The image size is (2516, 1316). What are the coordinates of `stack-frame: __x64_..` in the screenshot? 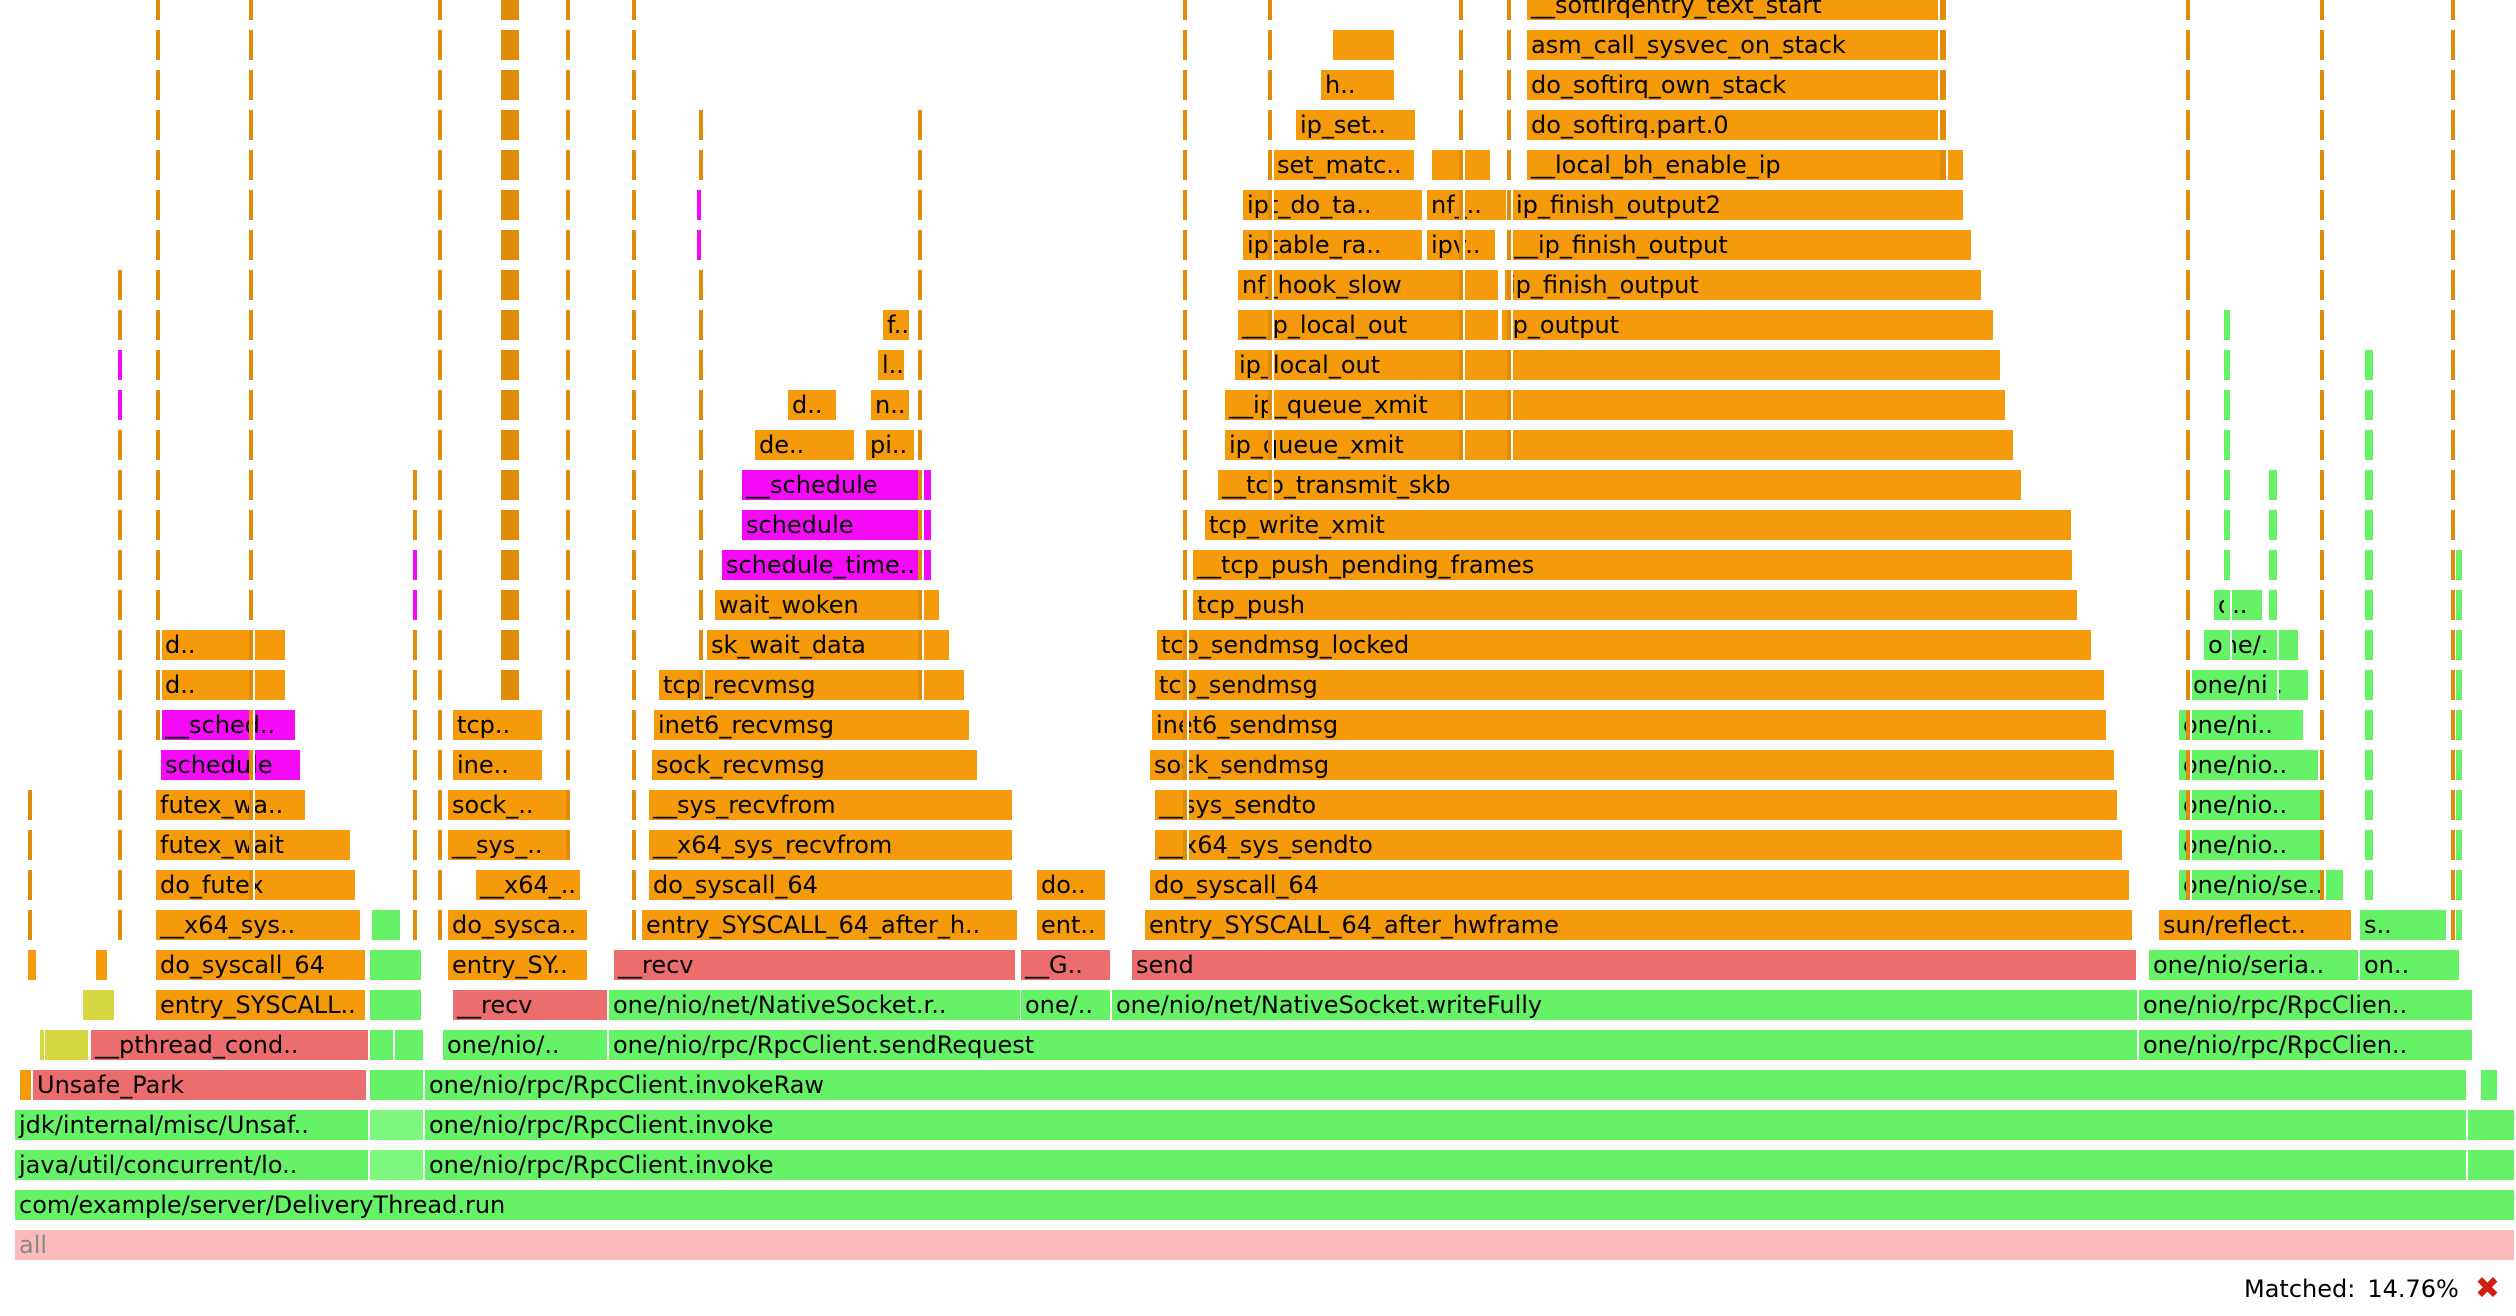 It's located at (529, 885).